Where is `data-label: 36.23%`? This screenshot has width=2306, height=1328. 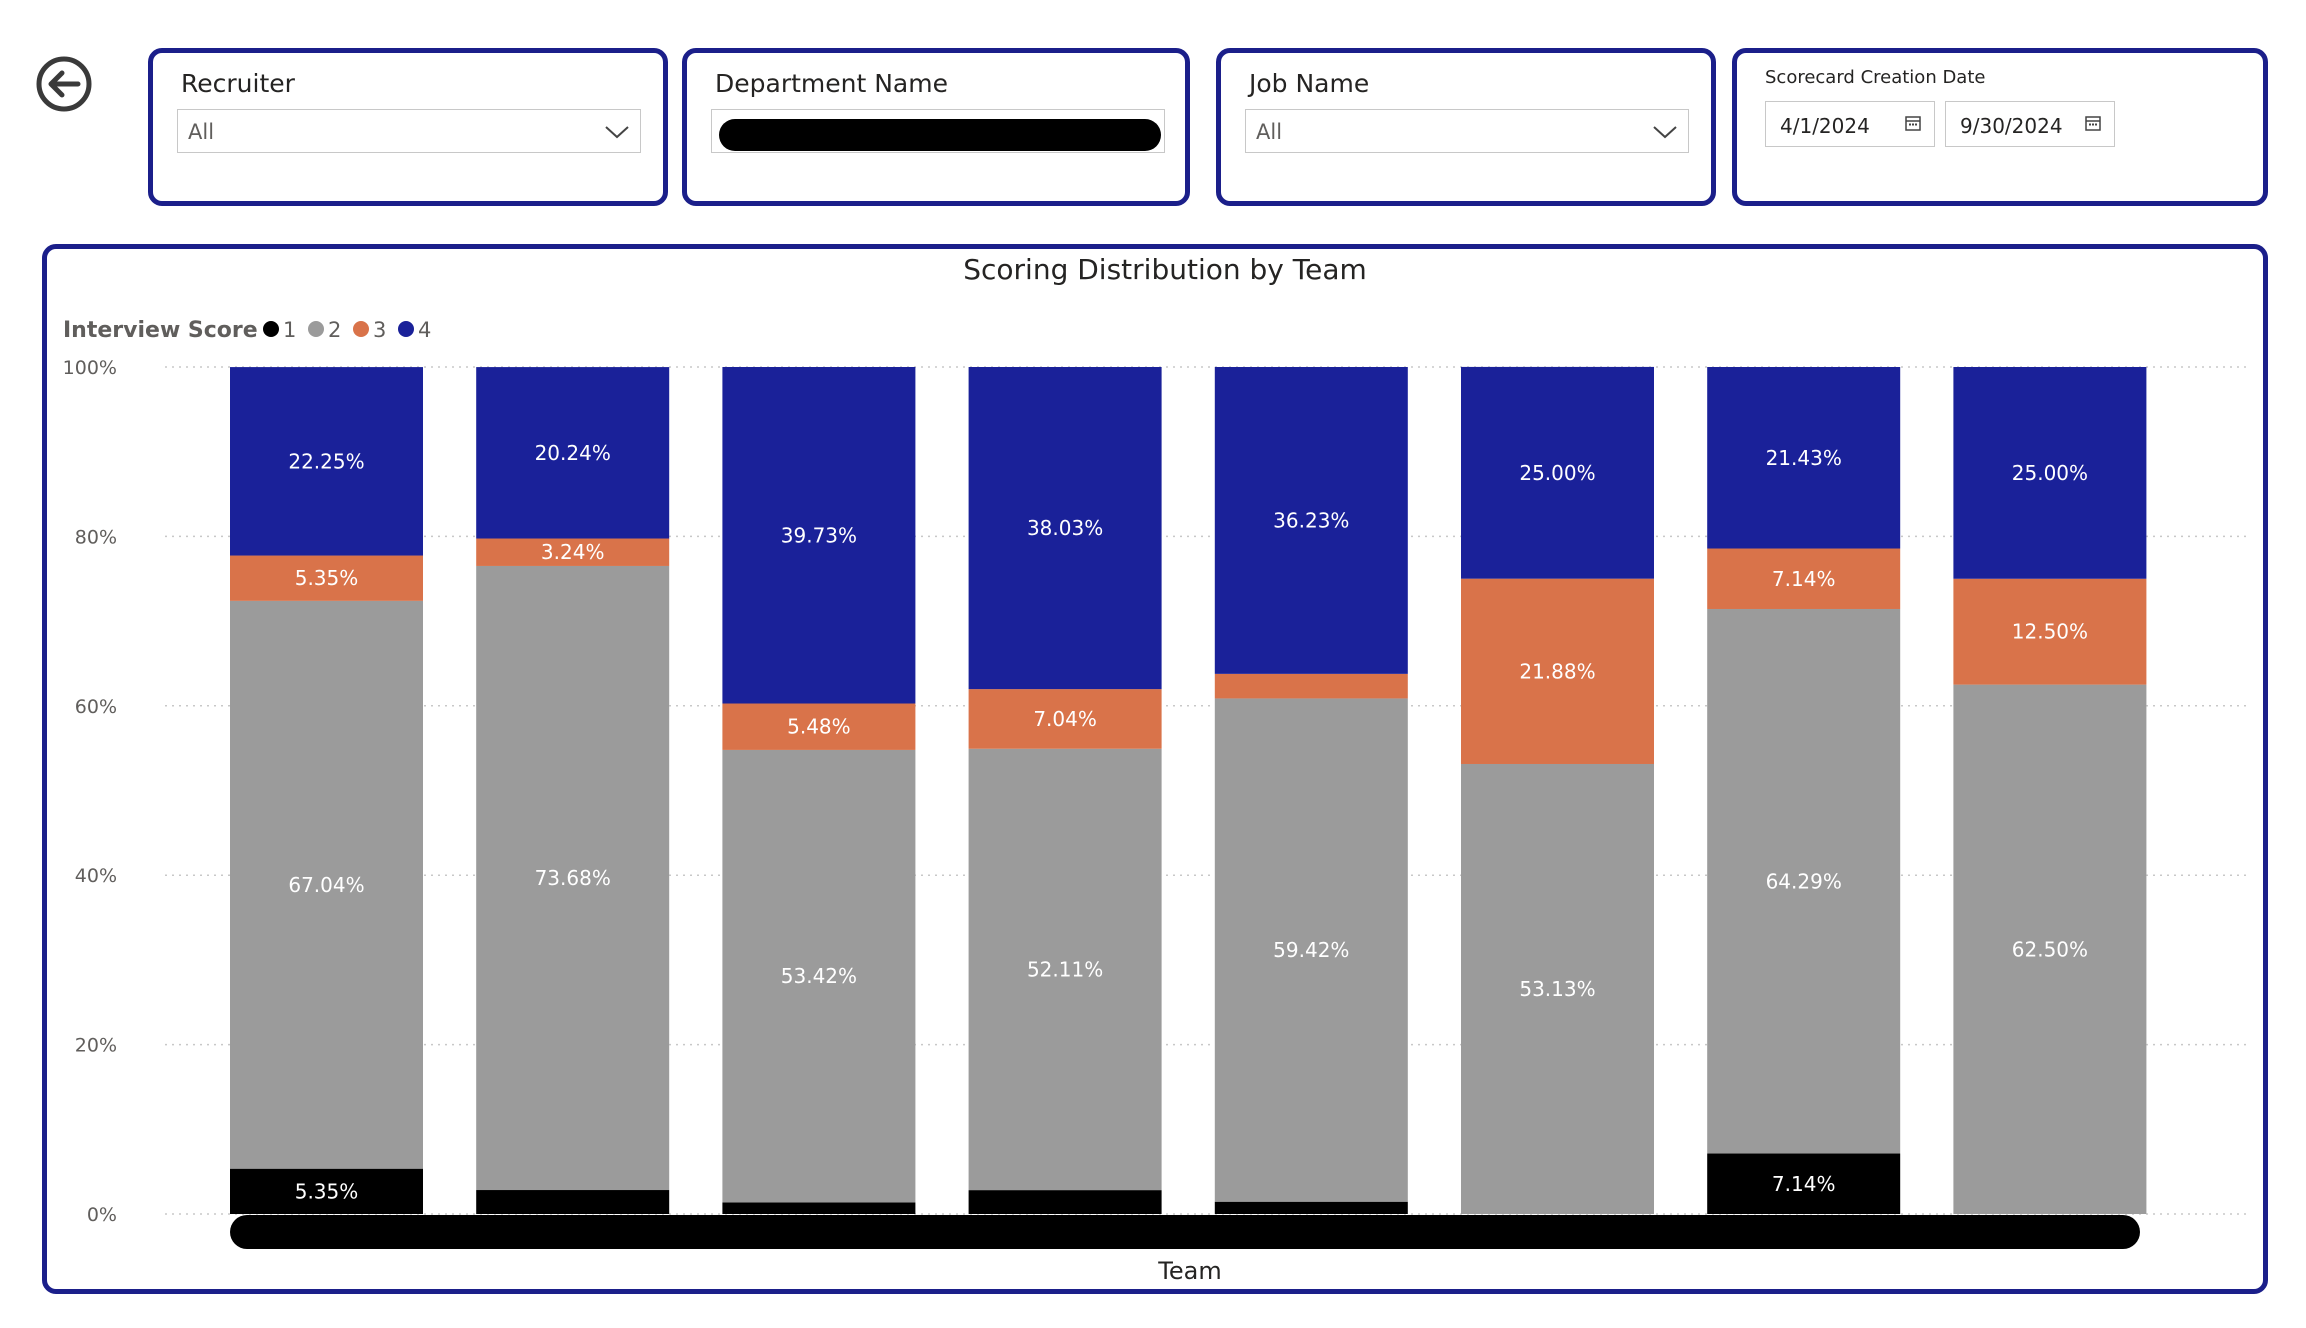 data-label: 36.23% is located at coordinates (1311, 520).